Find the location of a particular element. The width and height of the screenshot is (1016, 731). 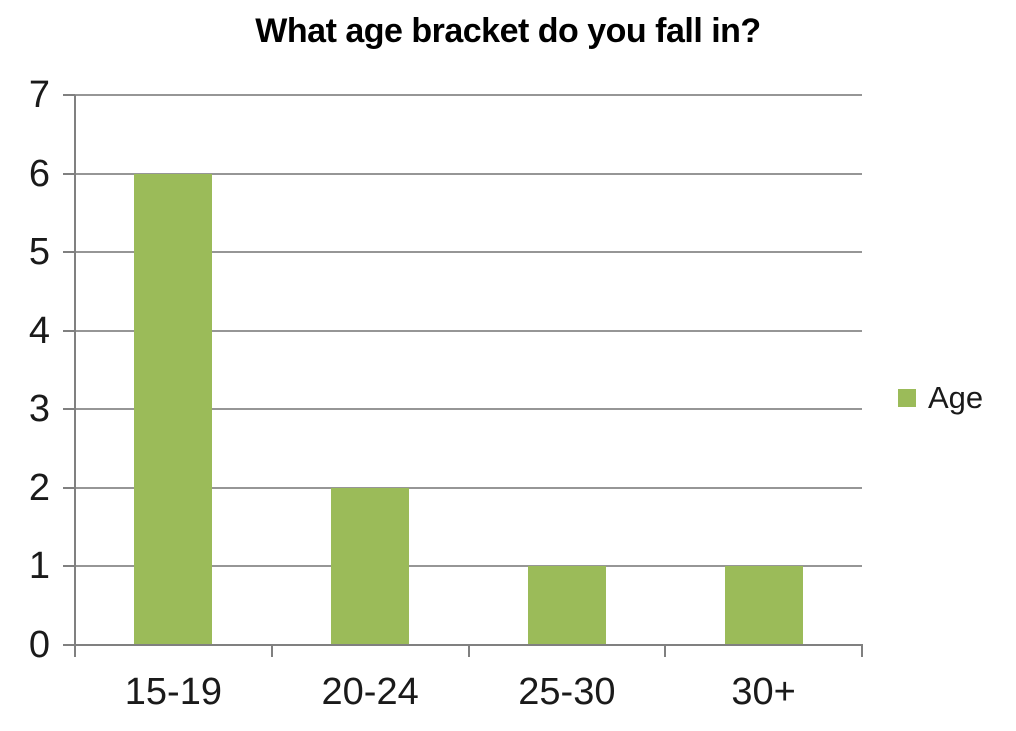

y-tick-label: 1 is located at coordinates (39, 566).